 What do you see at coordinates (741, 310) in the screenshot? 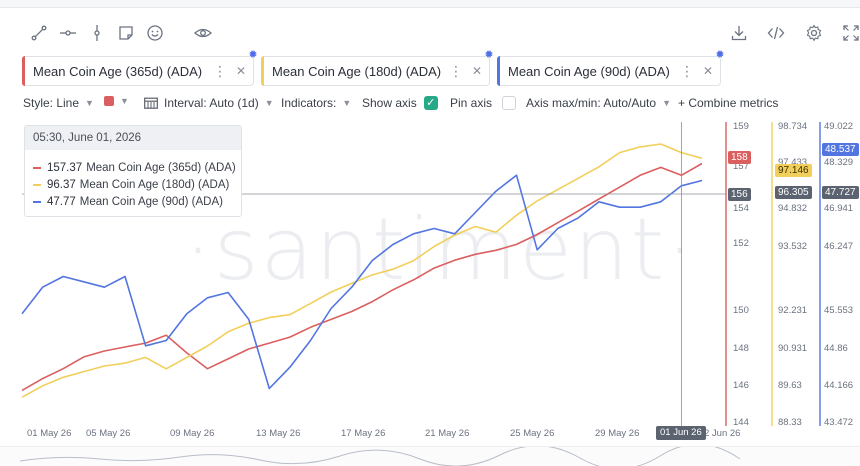
I see `y-tick: 150` at bounding box center [741, 310].